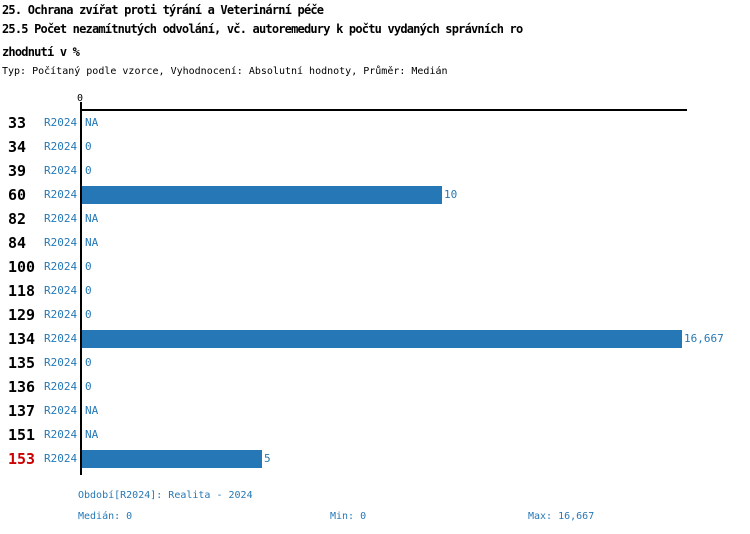 The image size is (750, 534). I want to click on row-id-label: 82, so click(17, 219).